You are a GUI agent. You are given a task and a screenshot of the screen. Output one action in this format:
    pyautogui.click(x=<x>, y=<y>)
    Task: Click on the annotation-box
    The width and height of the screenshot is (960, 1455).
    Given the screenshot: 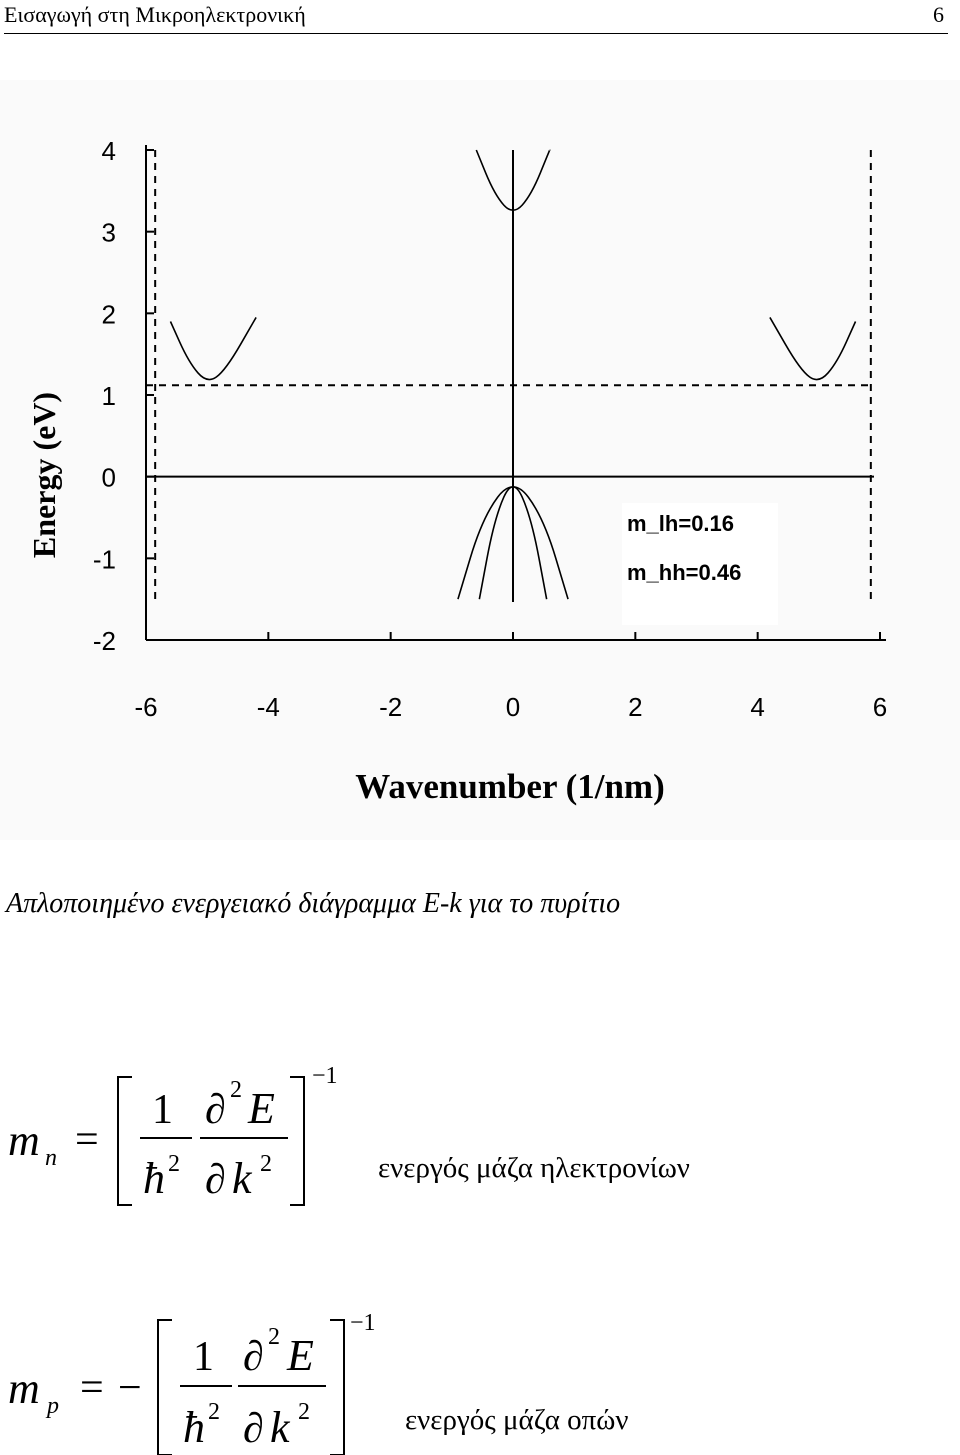 What is the action you would take?
    pyautogui.click(x=700, y=564)
    